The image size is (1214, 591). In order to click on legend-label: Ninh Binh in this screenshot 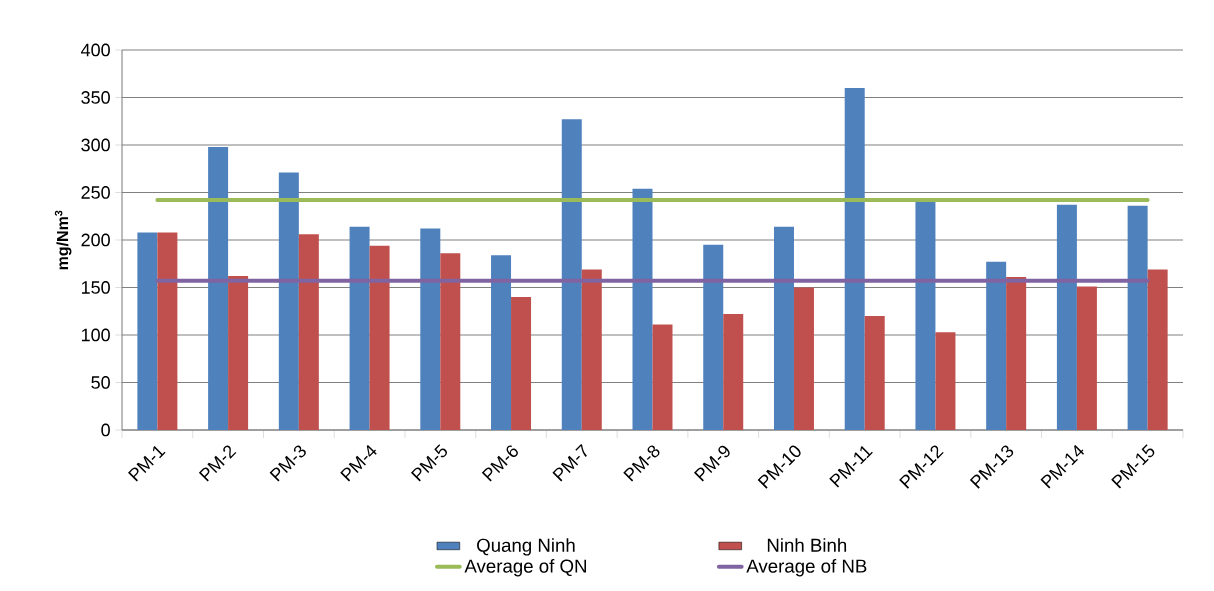, I will do `click(807, 545)`.